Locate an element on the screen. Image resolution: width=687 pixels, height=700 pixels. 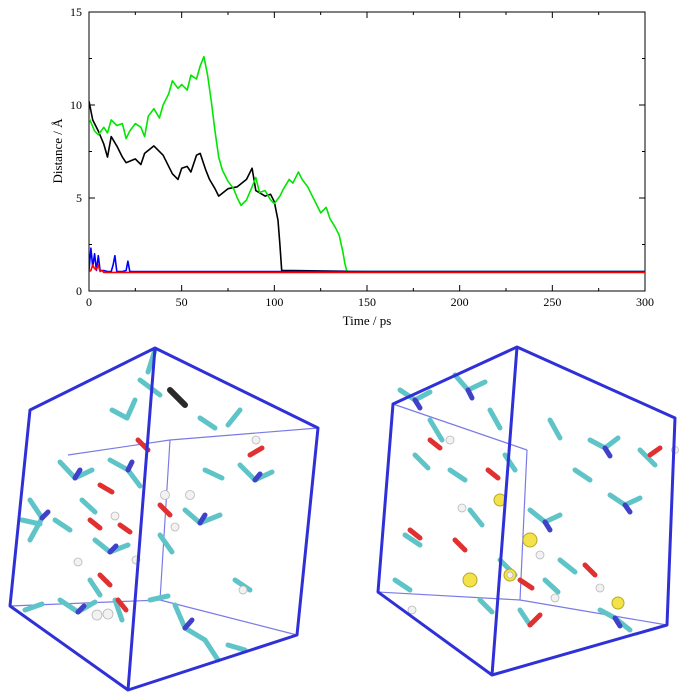
x-axis-title: Time / ps is located at coordinates (367, 320).